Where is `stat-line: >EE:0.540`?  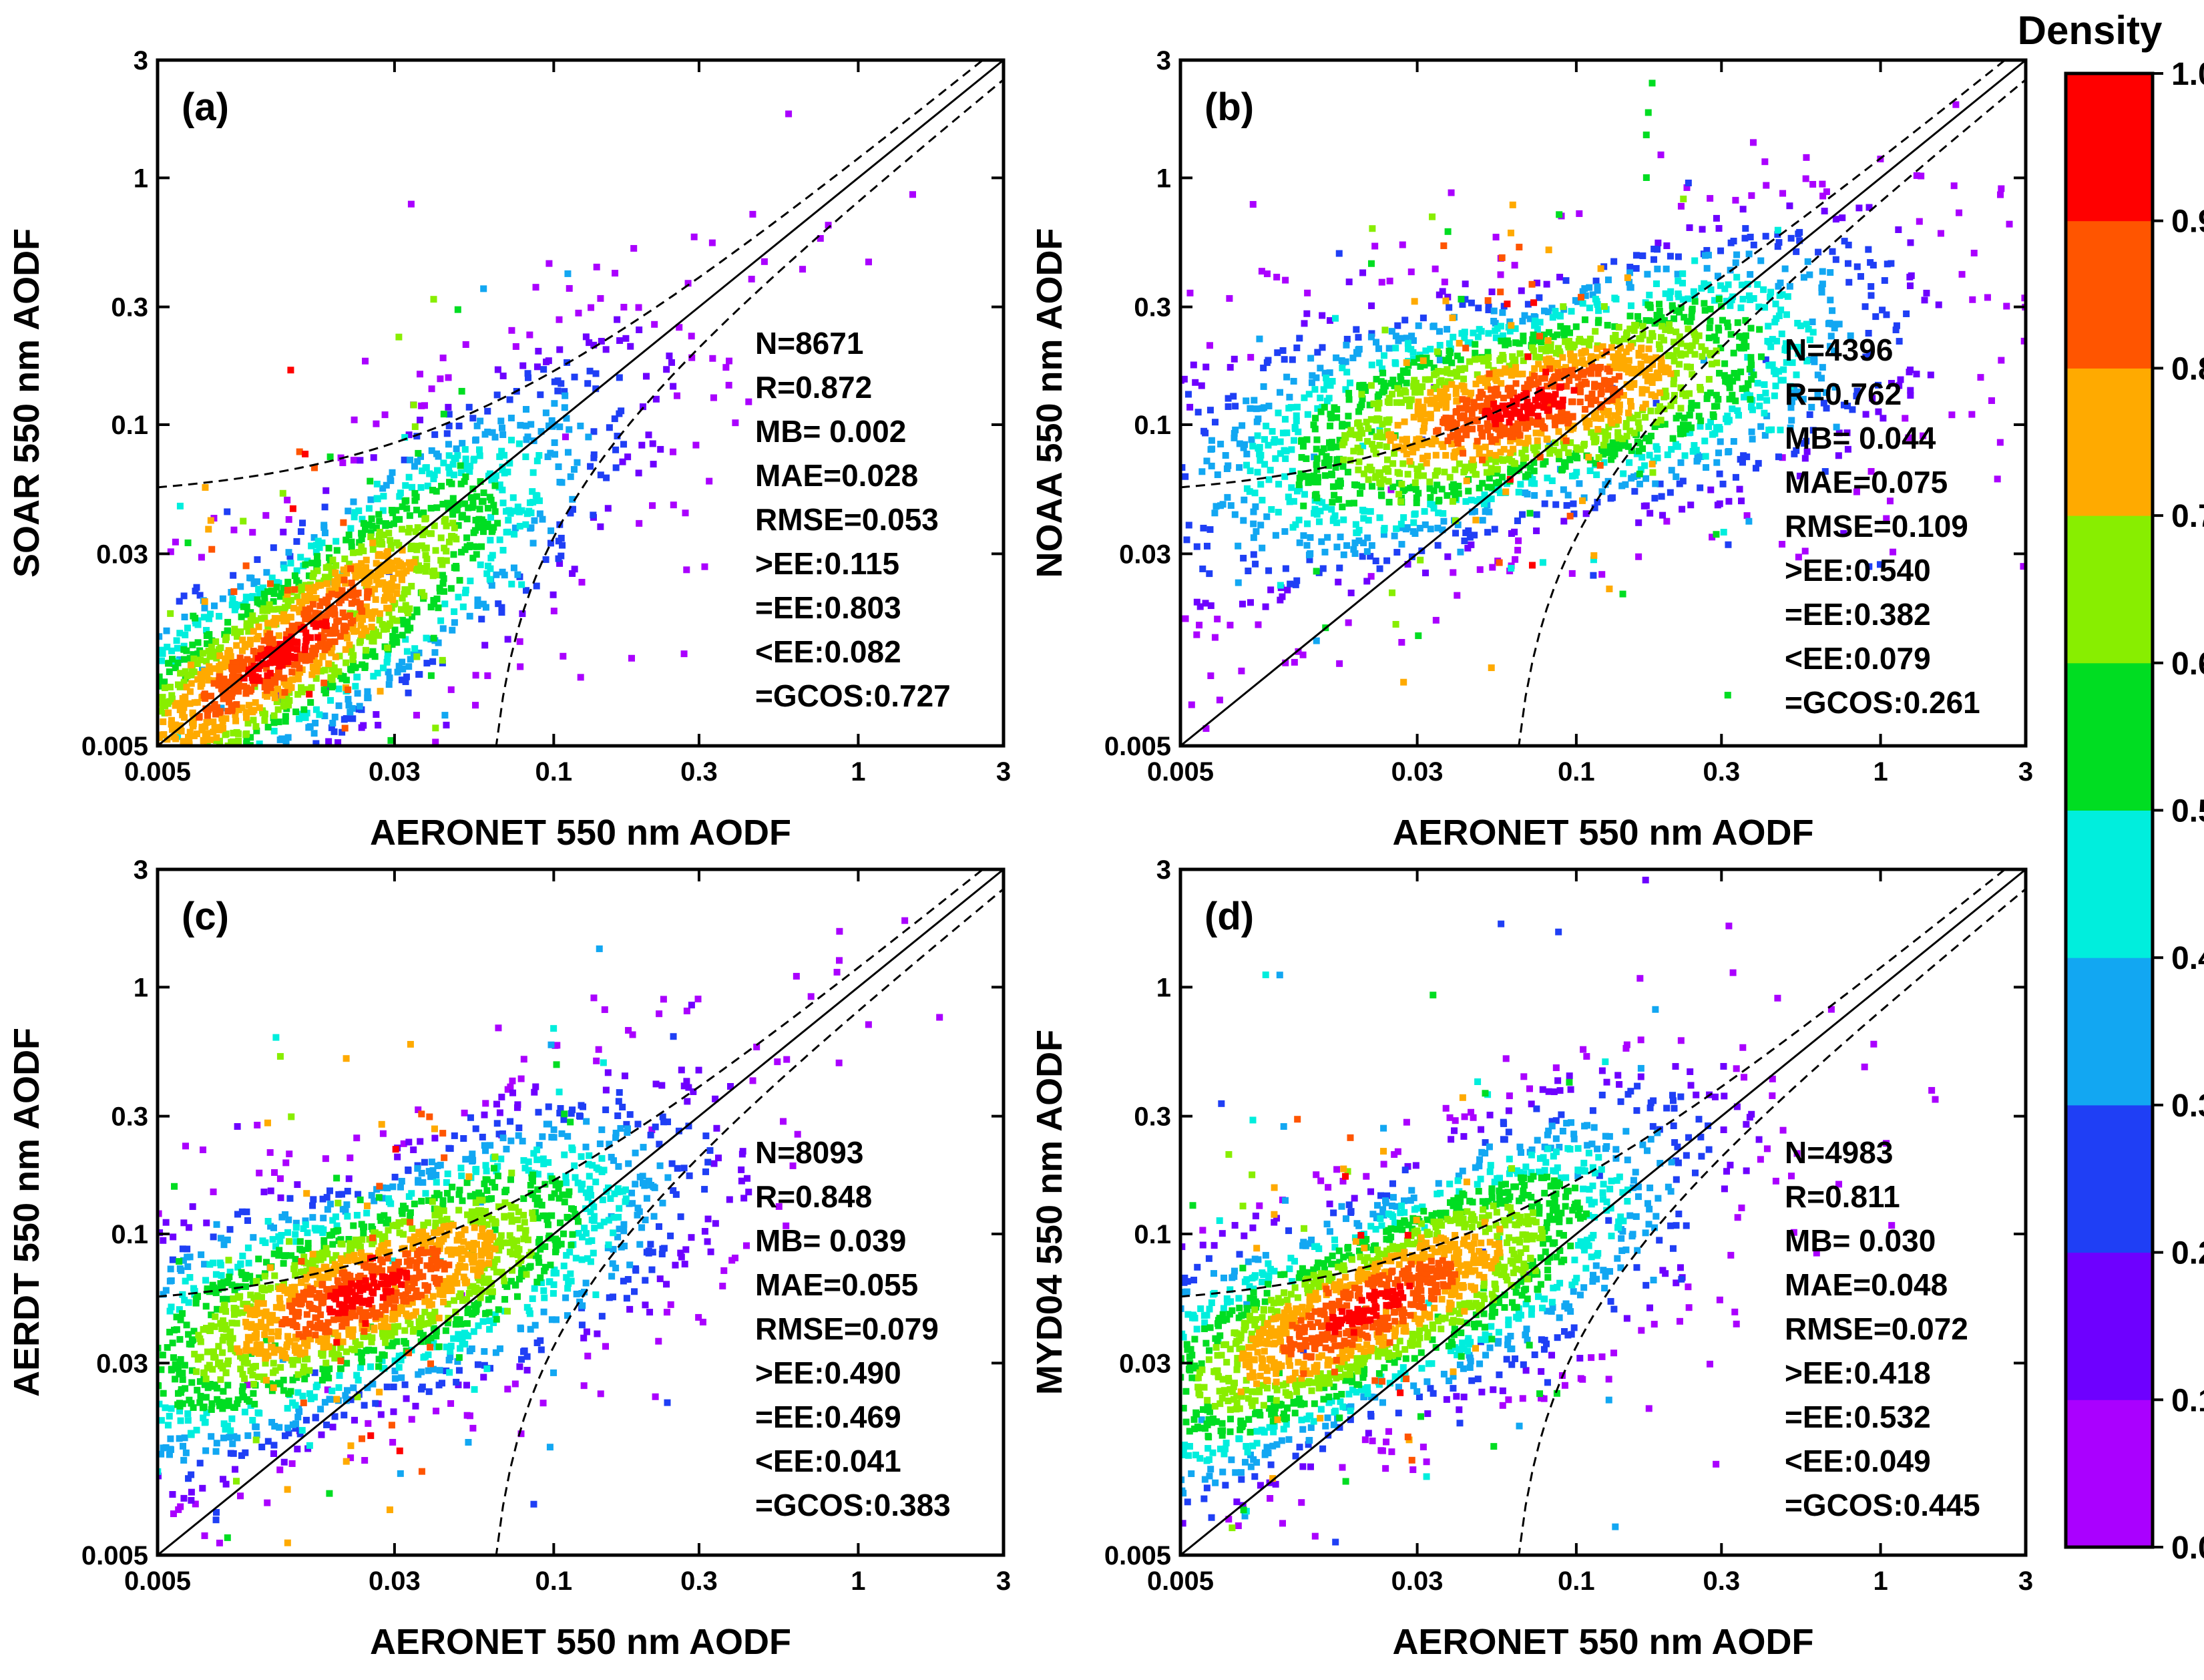
stat-line: >EE:0.540 is located at coordinates (1858, 570).